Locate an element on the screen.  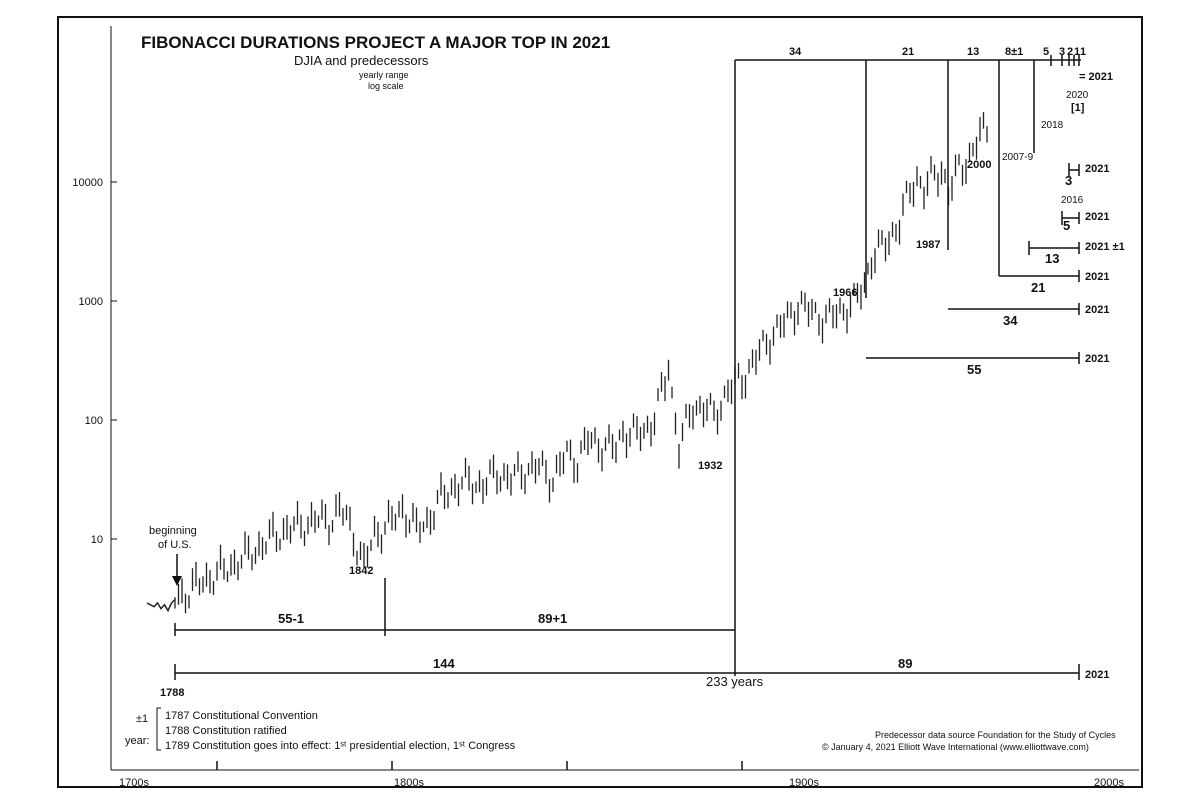
x-tick-label: 1900s is located at coordinates (804, 783).